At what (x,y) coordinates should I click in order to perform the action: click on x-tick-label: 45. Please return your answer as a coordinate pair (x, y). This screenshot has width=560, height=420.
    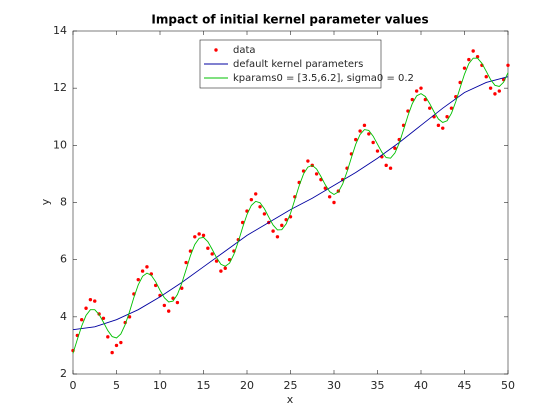
    Looking at the image, I should click on (465, 385).